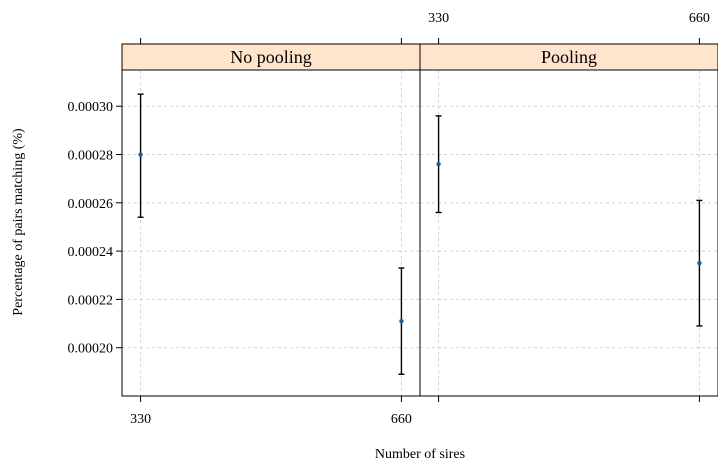  I want to click on strip-title-1: No pooling, so click(271, 57).